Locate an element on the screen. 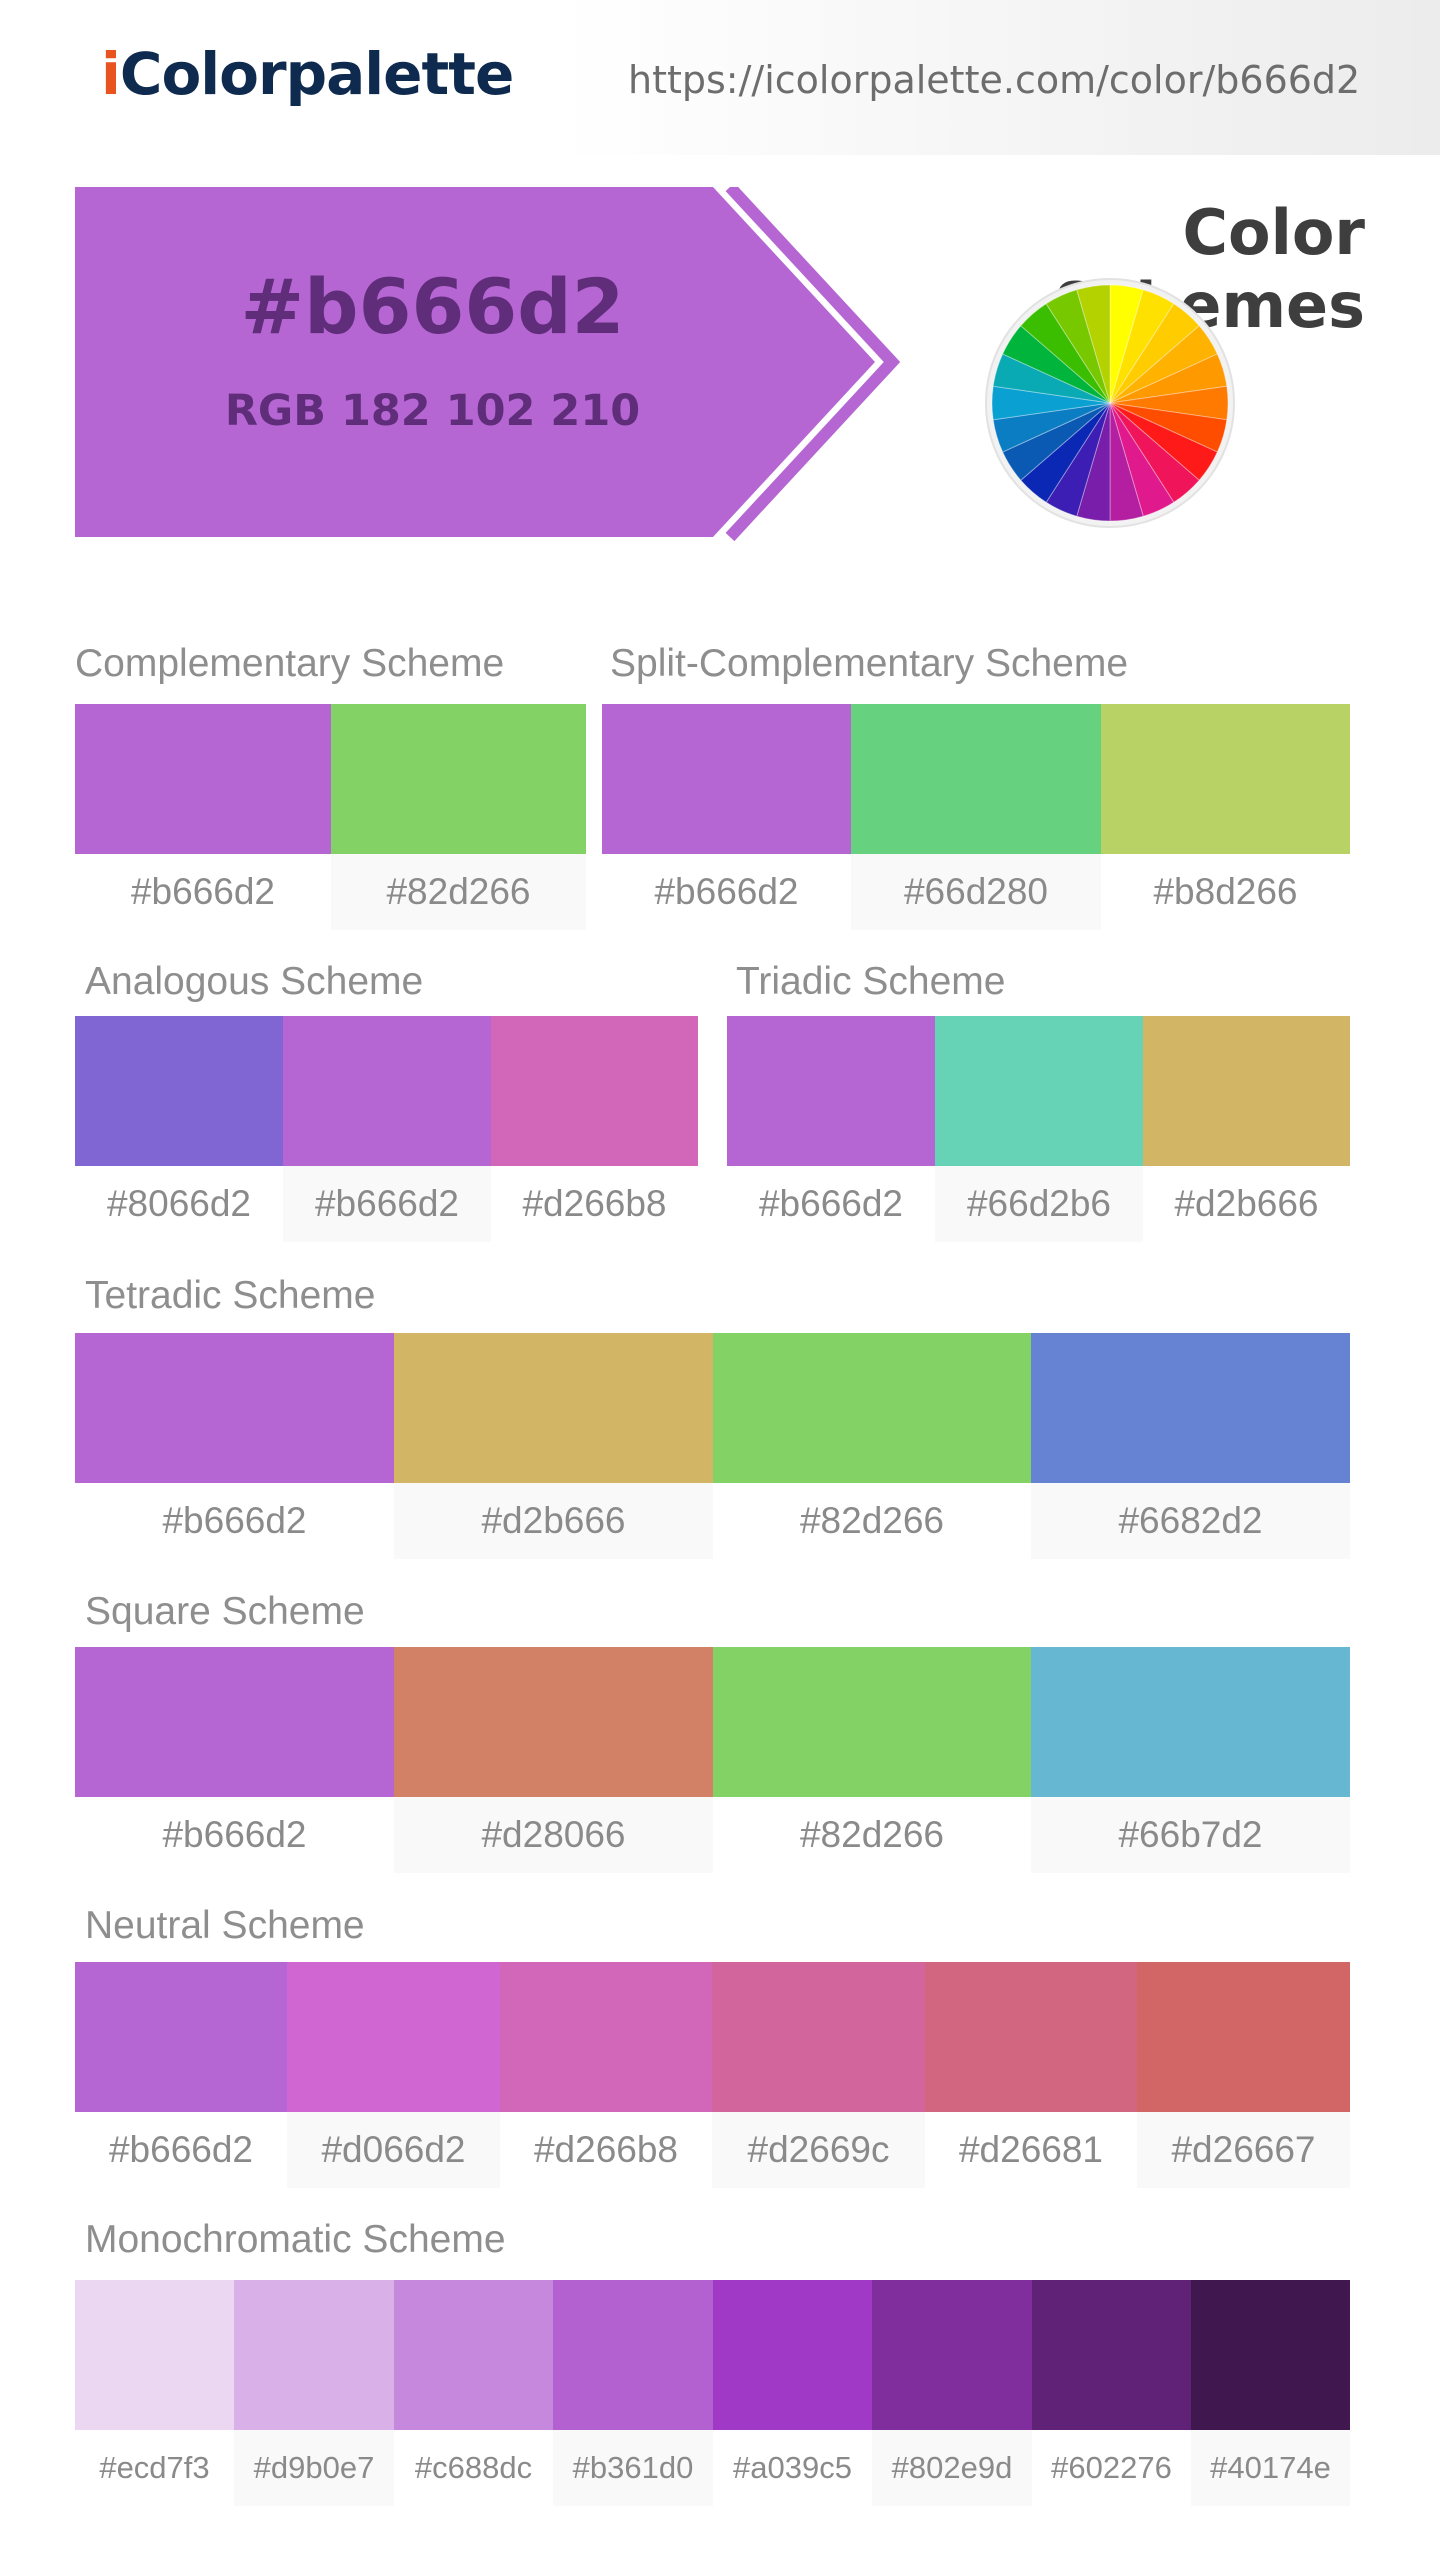 The width and height of the screenshot is (1440, 2560). swatch-cell: #66b7d2 is located at coordinates (1190, 1760).